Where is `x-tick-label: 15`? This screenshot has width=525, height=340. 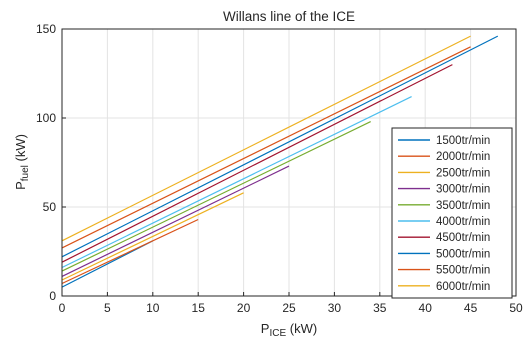 x-tick-label: 15 is located at coordinates (199, 308).